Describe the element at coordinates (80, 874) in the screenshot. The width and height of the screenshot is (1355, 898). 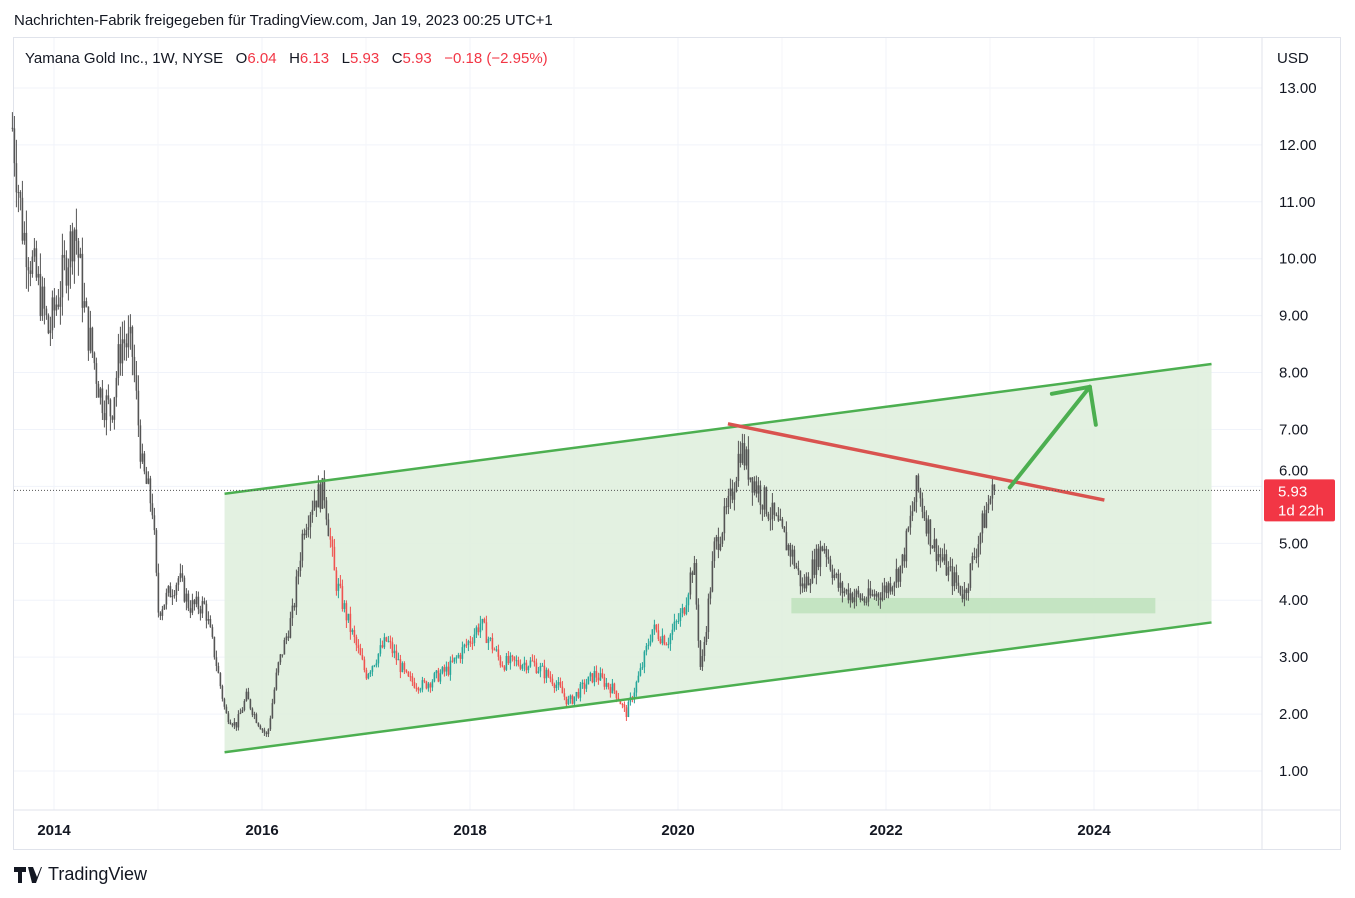
I see `tradingview-logo: TradingView` at that location.